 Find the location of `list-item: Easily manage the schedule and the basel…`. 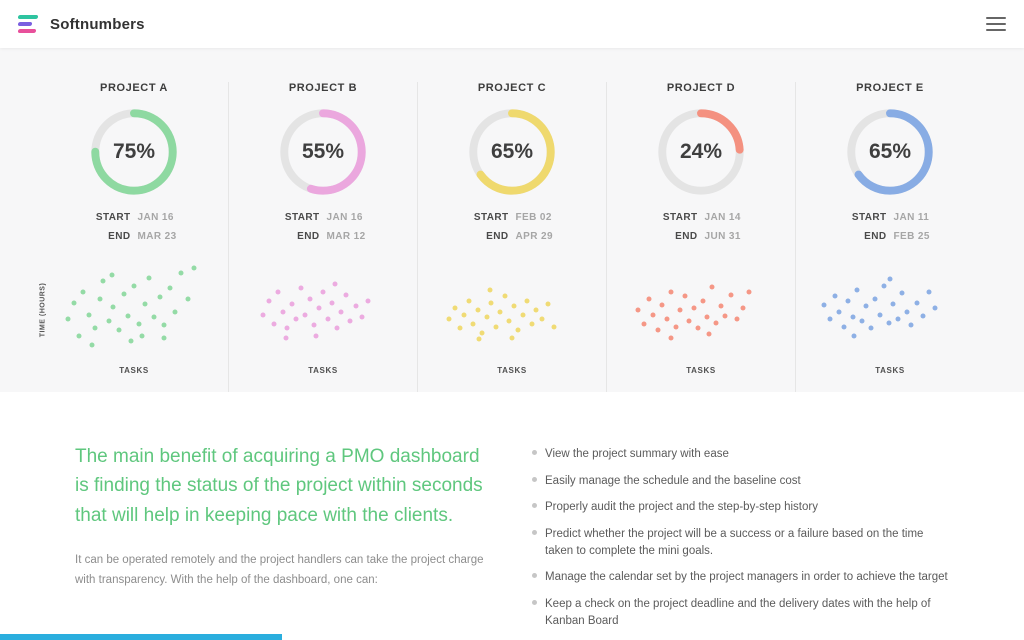

list-item: Easily manage the schedule and the basel… is located at coordinates (743, 481).